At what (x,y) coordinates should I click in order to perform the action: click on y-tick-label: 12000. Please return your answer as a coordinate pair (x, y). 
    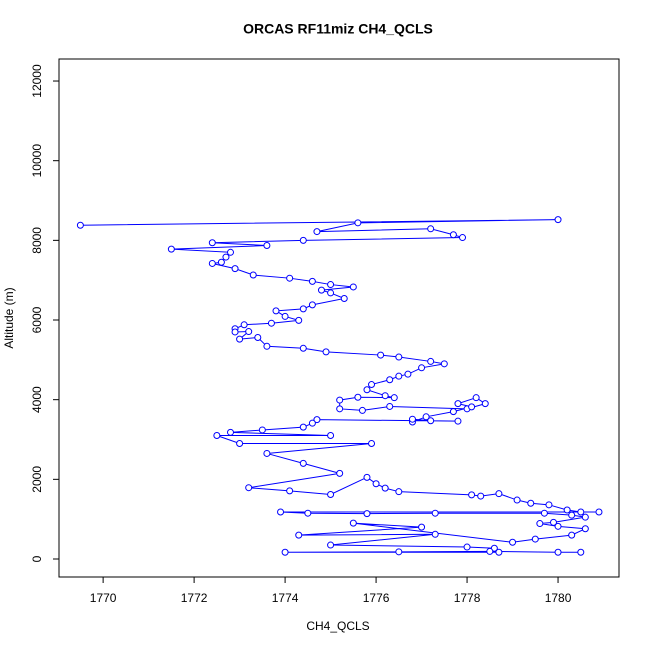
    Looking at the image, I should click on (37, 81).